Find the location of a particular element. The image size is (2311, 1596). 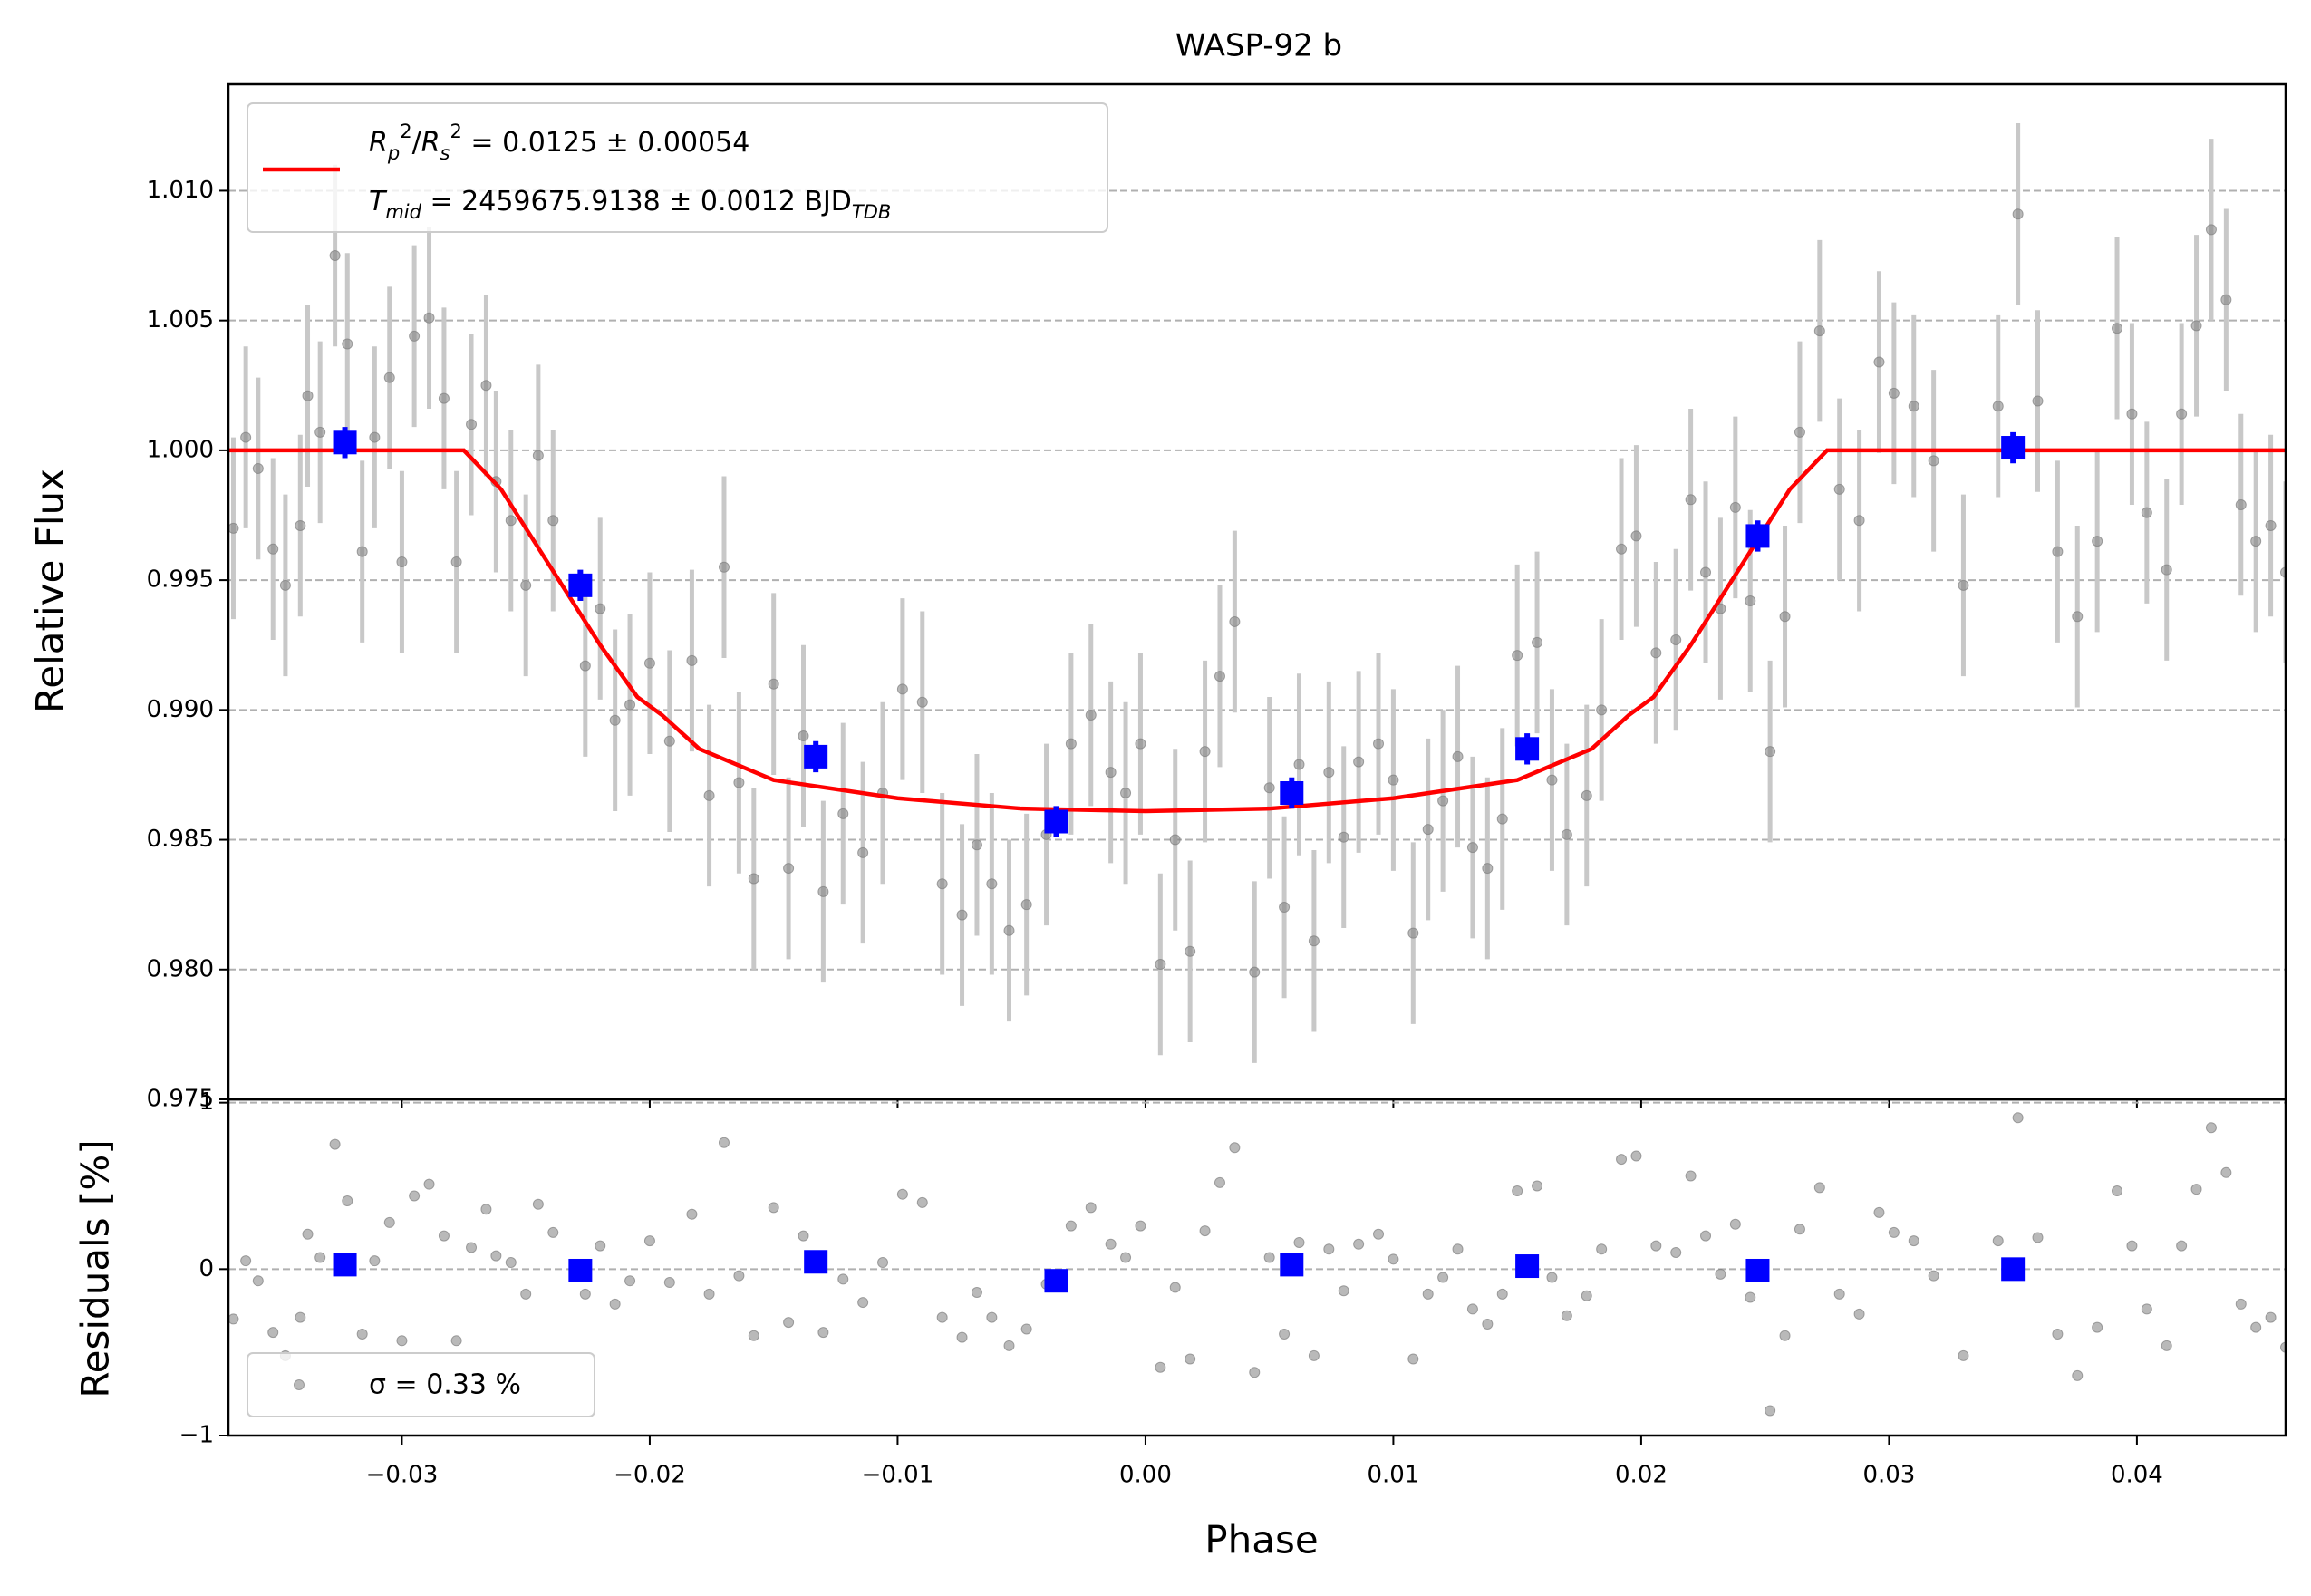

legend-label-part: 2 is located at coordinates (456, 131).